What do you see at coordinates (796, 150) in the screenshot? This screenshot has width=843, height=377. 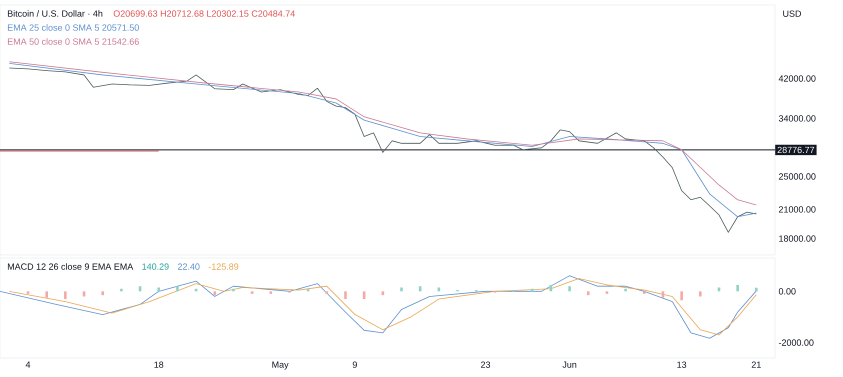 I see `ref-line-label: 28776.77` at bounding box center [796, 150].